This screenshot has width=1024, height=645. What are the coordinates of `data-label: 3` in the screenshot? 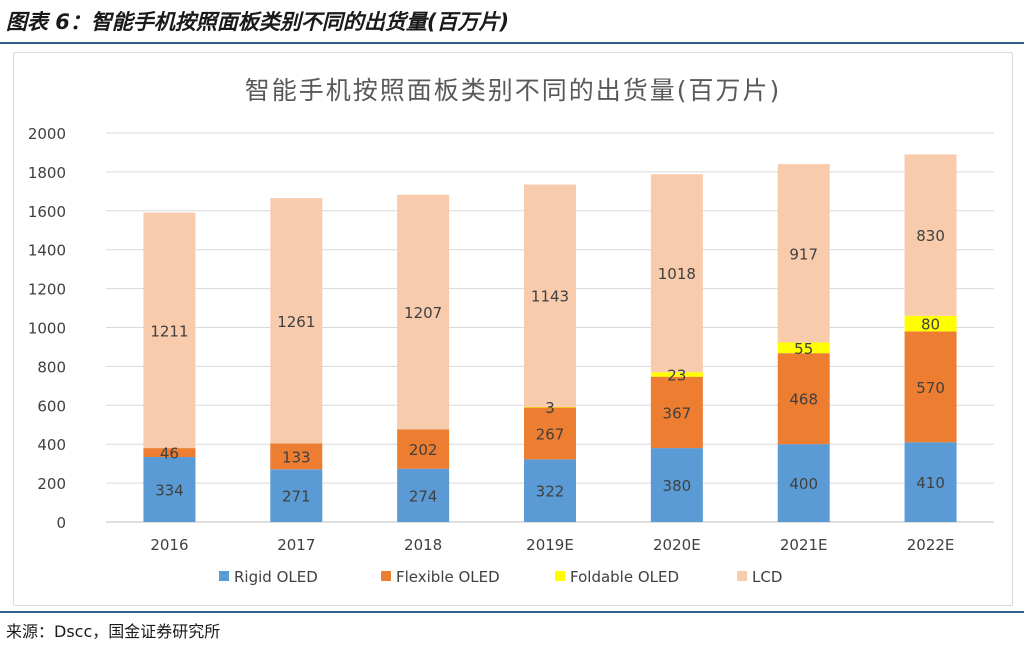 It's located at (550, 408).